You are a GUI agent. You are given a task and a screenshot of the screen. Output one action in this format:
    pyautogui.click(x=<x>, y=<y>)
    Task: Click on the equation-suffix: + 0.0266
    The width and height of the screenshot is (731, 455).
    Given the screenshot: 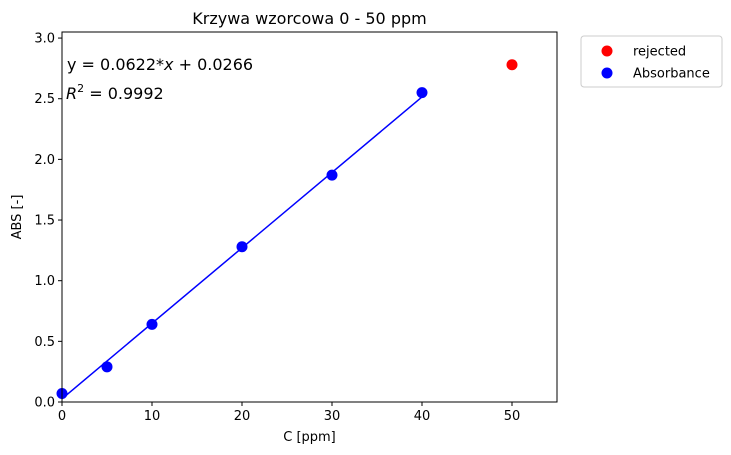 What is the action you would take?
    pyautogui.click(x=214, y=64)
    